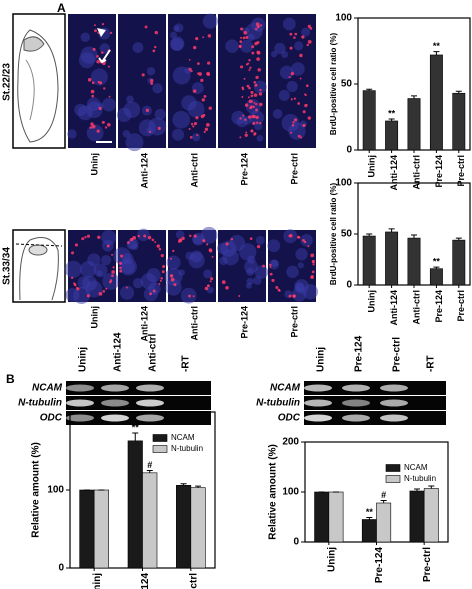 This screenshot has height=589, width=472. Describe the element at coordinates (349, 150) in the screenshot. I see `y-tick-label: 0` at that location.